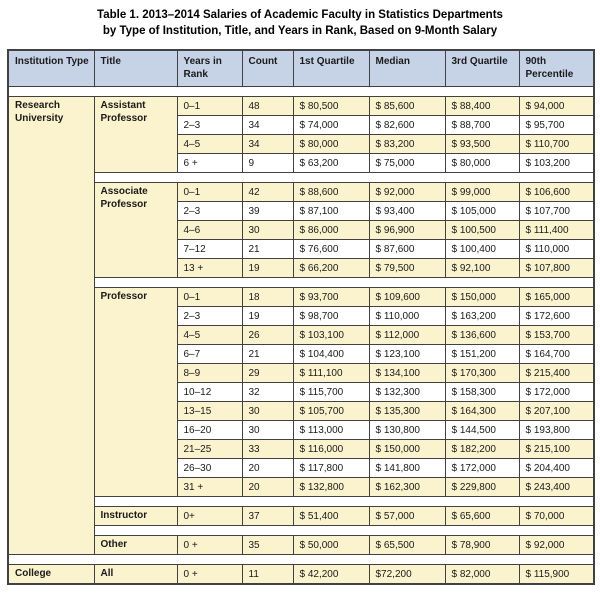 This screenshot has height=601, width=600. What do you see at coordinates (556, 574) in the screenshot?
I see `p90-cell: $ 115,900` at bounding box center [556, 574].